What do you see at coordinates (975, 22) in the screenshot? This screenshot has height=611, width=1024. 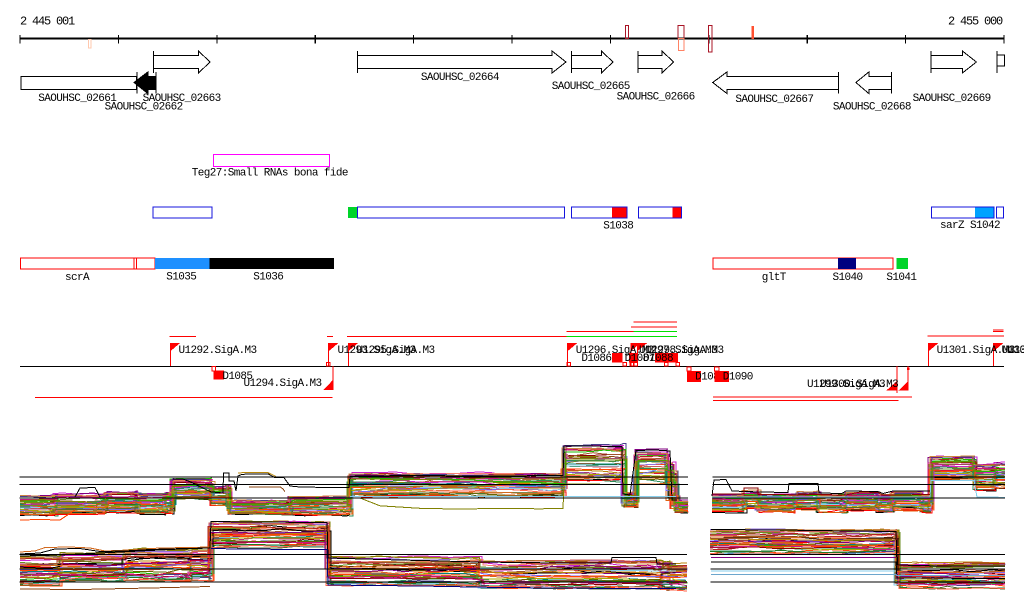 I see `svg-text: 2 455 000` at bounding box center [975, 22].